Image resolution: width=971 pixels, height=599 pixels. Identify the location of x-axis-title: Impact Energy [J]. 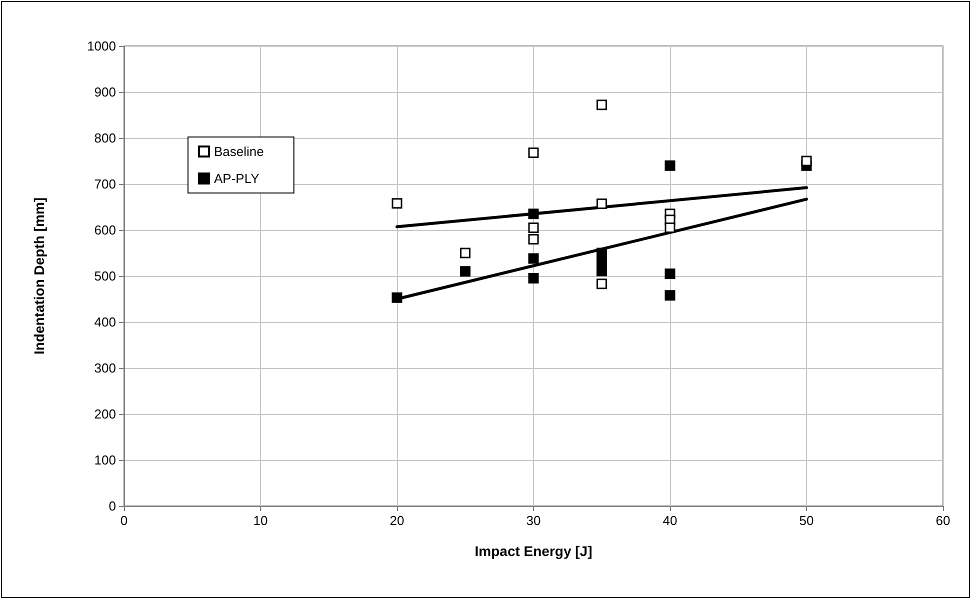
(533, 551).